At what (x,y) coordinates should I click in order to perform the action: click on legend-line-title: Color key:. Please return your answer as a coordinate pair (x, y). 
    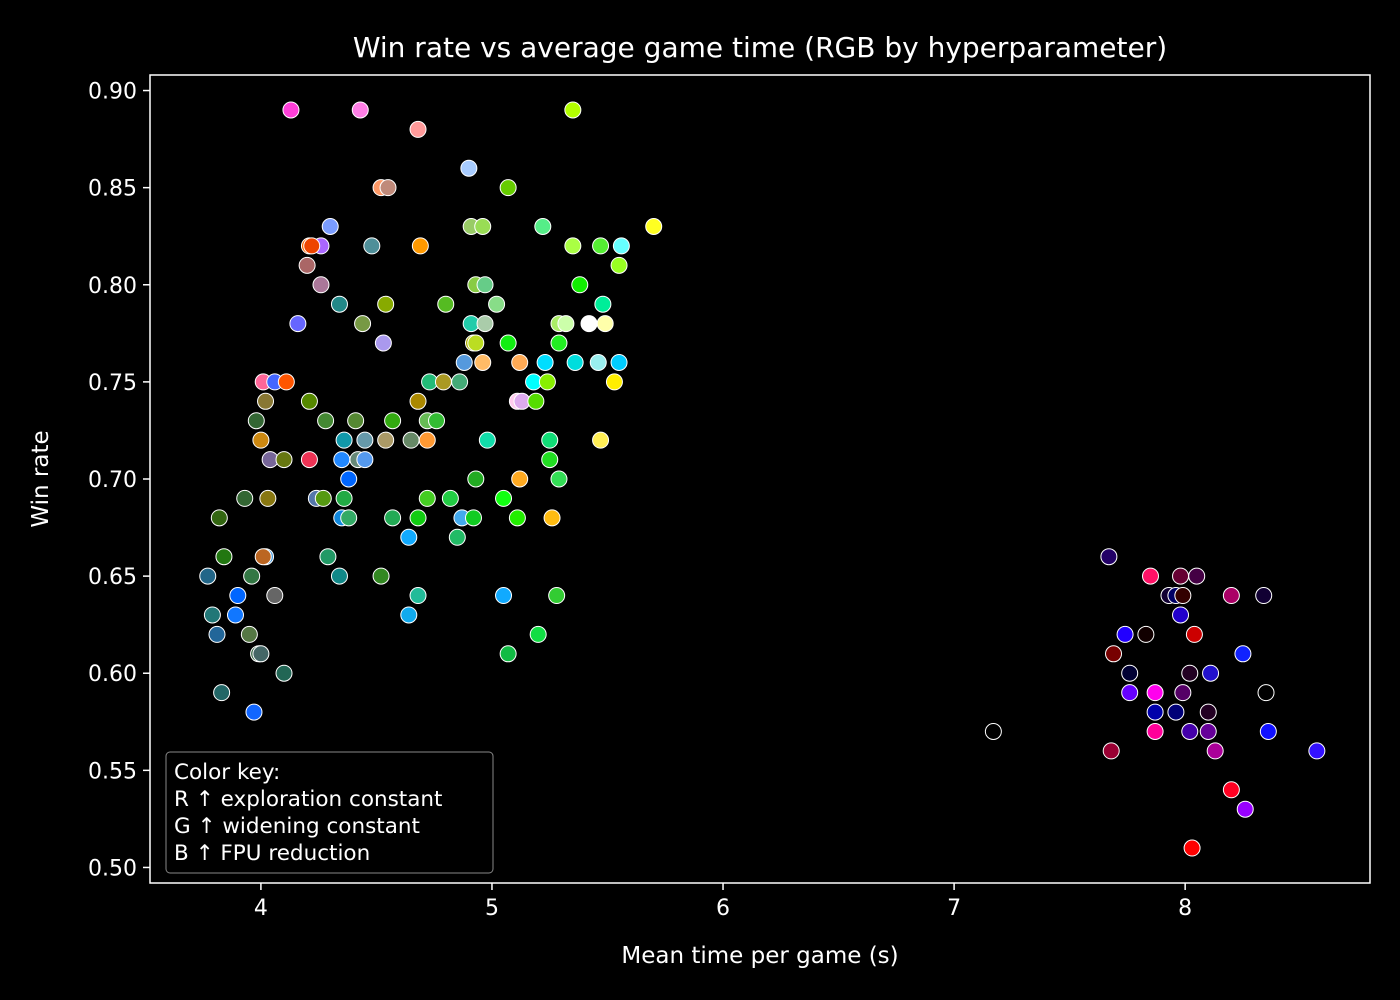
    Looking at the image, I should click on (227, 772).